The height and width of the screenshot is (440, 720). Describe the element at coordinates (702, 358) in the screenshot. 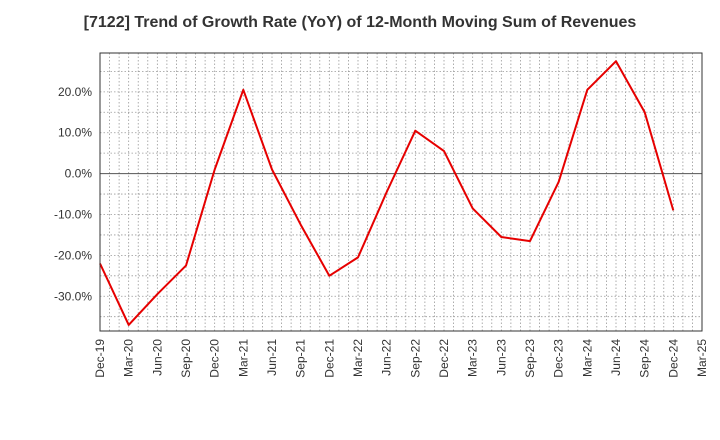

I see `x-tick-label: Mar-25` at that location.